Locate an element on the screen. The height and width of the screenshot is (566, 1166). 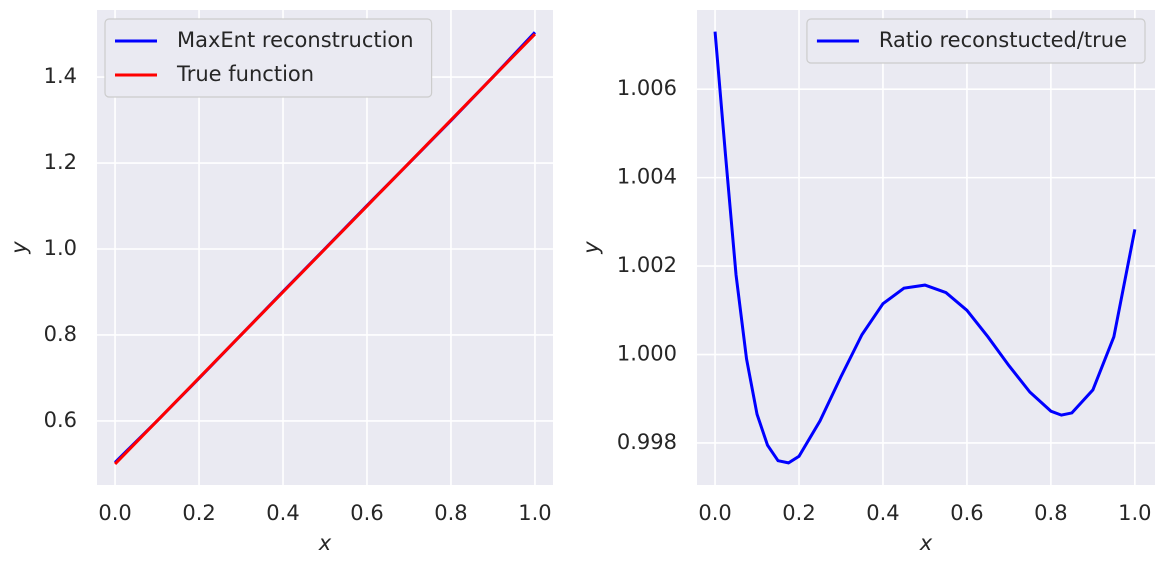
y-tick-label: 0.998 is located at coordinates (647, 442).